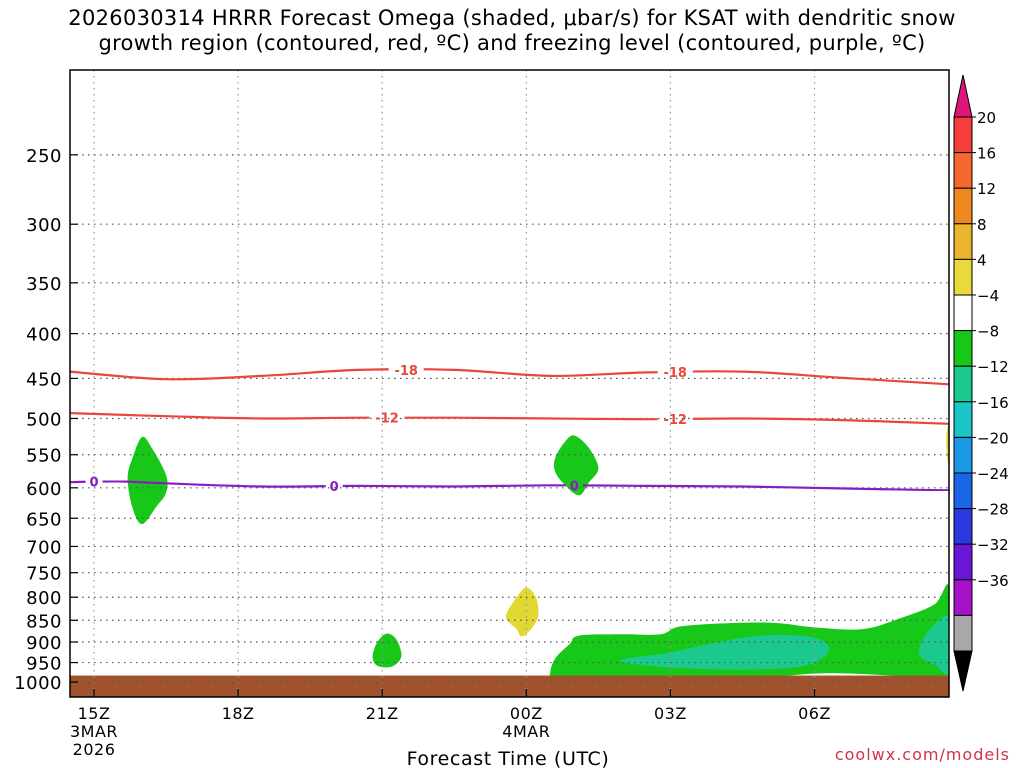  I want to click on colorbar-label: −36, so click(993, 581).